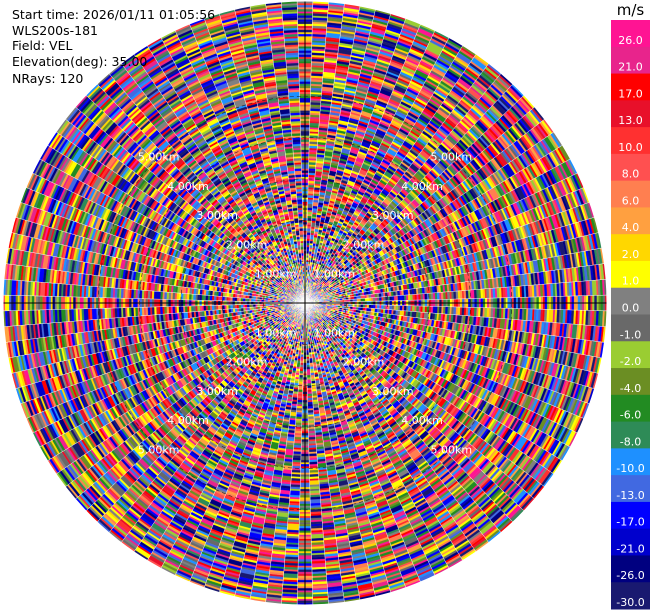 The width and height of the screenshot is (650, 610). Describe the element at coordinates (630, 575) in the screenshot. I see `colorbar-tick-label: -26.0` at that location.